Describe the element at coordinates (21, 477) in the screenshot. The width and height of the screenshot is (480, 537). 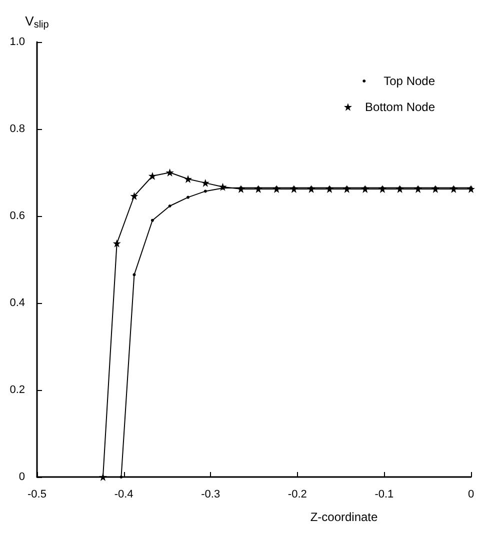
I see `y-tick-label: 0` at that location.